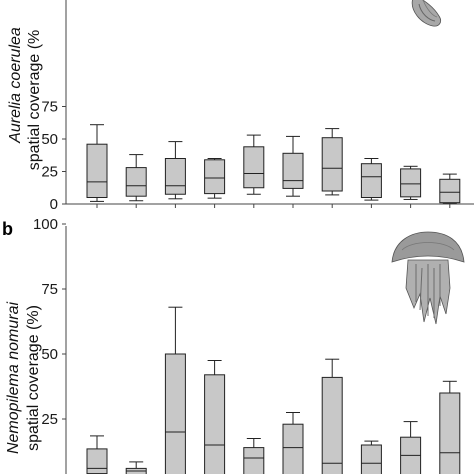 Image resolution: width=474 pixels, height=474 pixels. Describe the element at coordinates (15, 85) in the screenshot. I see `panel-a-species-label: Aurelia coerulea` at that location.